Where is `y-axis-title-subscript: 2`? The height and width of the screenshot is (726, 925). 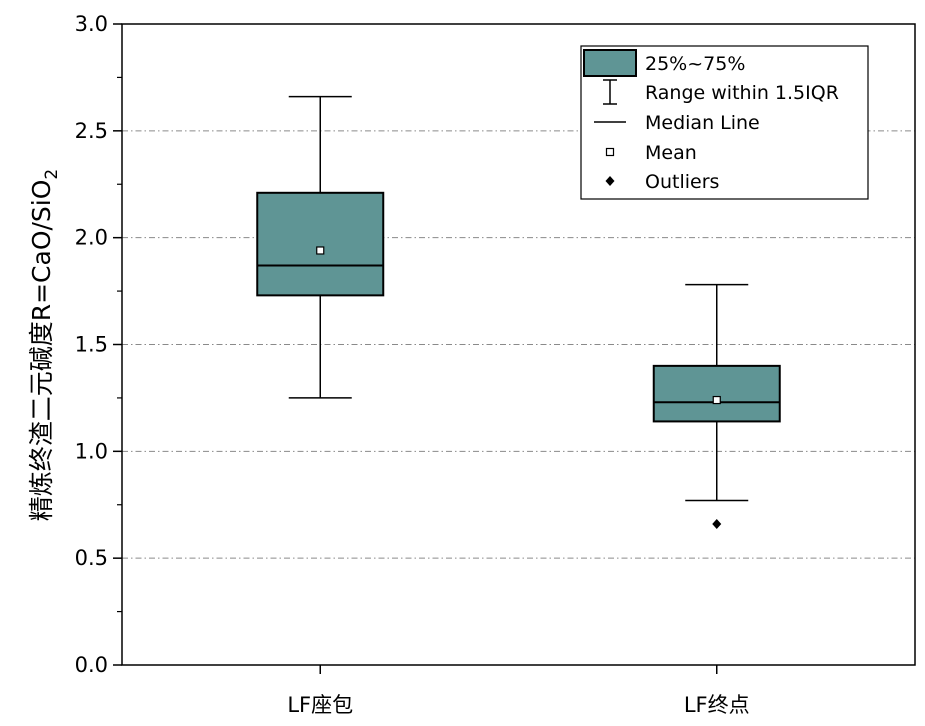 y-axis-title-subscript: 2 is located at coordinates (52, 174).